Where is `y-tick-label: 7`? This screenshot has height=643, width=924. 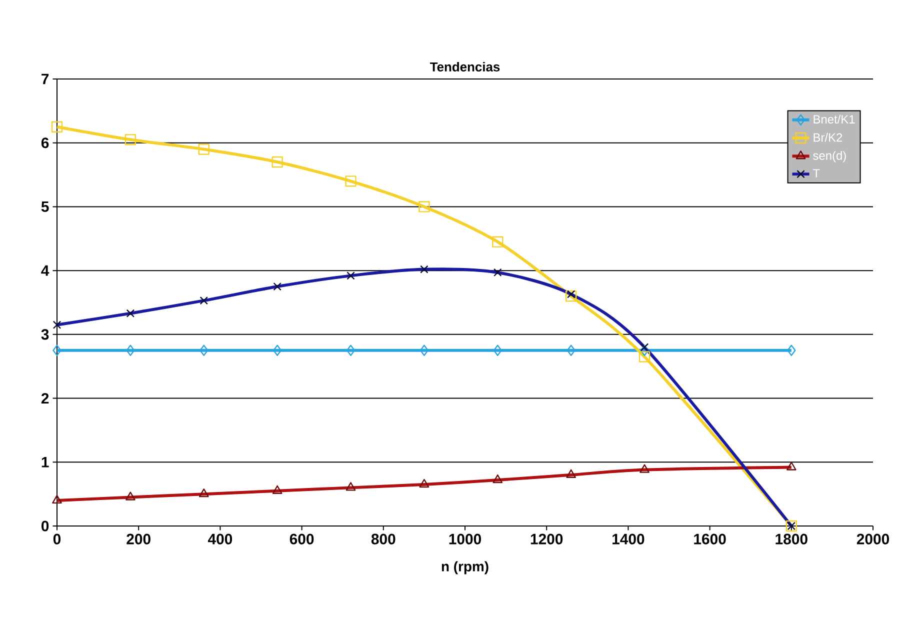
y-tick-label: 7 is located at coordinates (45, 79).